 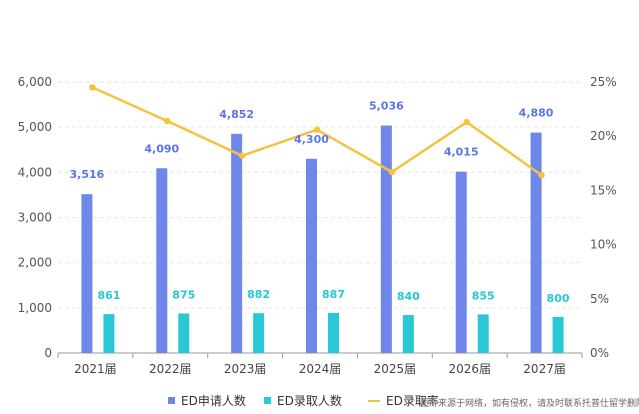 I want to click on data-label-applicants: 5,036, so click(x=386, y=106).